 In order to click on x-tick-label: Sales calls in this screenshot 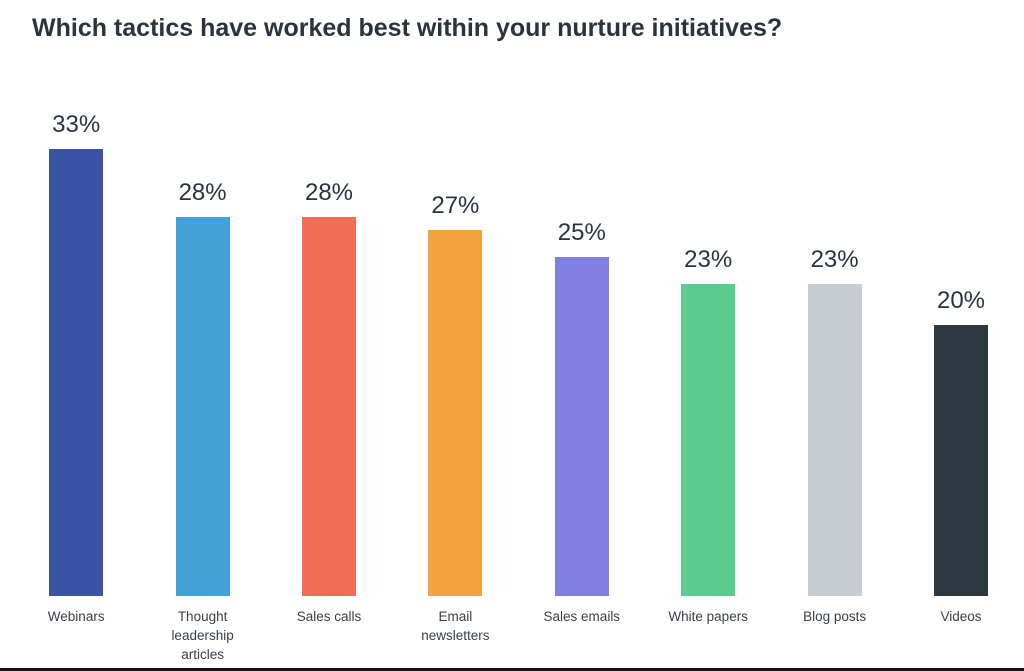, I will do `click(329, 616)`.